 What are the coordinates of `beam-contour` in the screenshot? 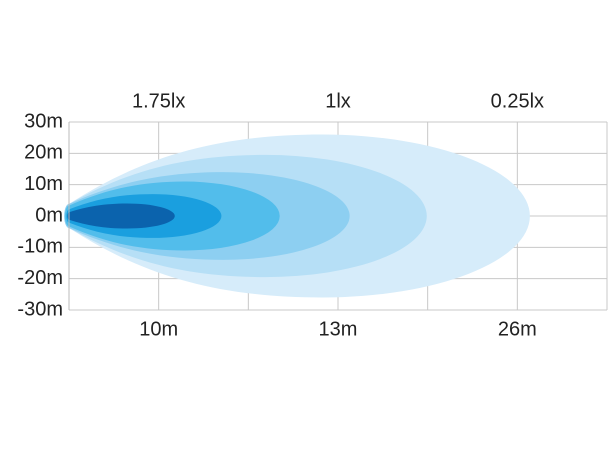 It's located at (121, 216).